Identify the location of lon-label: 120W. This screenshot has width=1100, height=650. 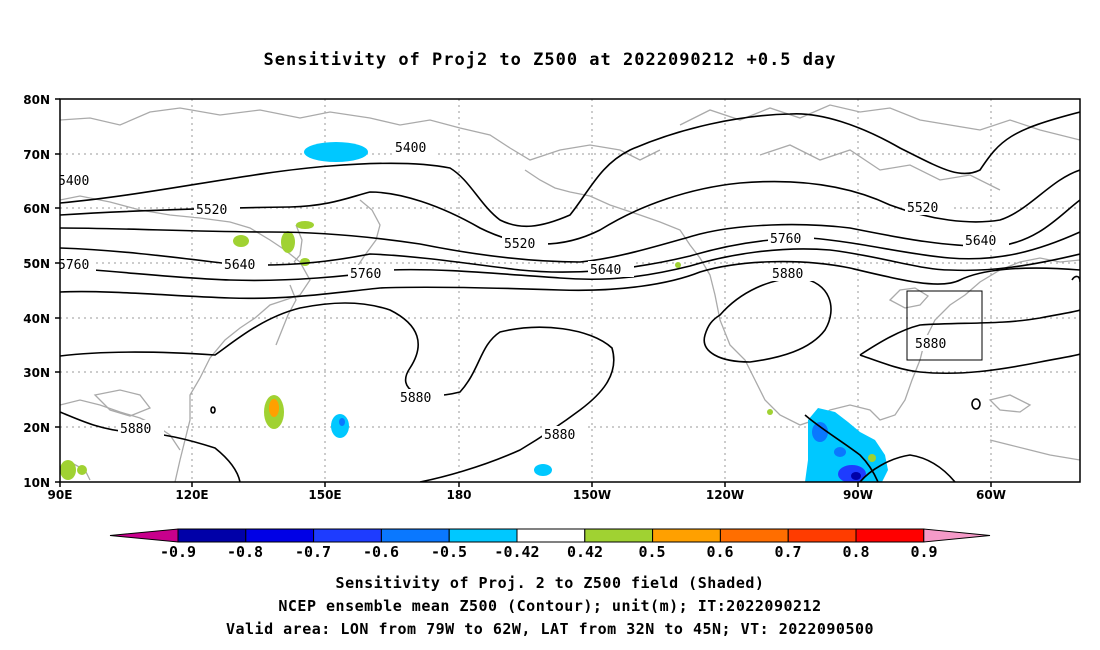
(725, 495).